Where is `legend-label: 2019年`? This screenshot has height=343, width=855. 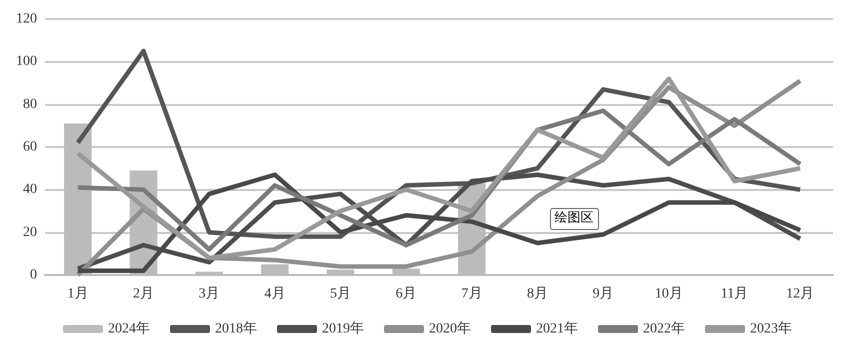 legend-label: 2019年 is located at coordinates (343, 328).